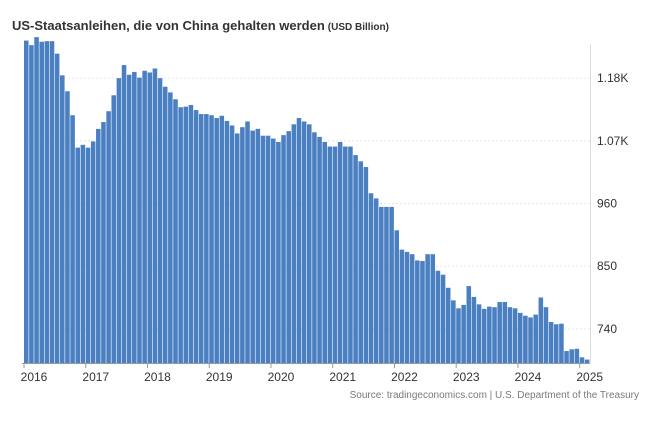 Image resolution: width=649 pixels, height=444 pixels. Describe the element at coordinates (157, 377) in the screenshot. I see `x-tick-label: 2018` at that location.